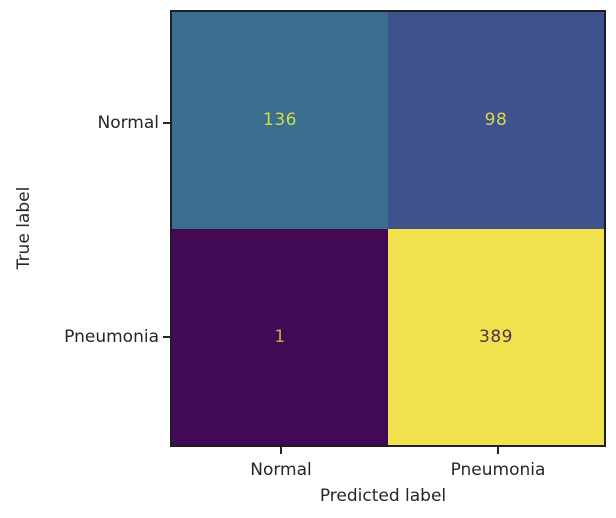 The width and height of the screenshot is (616, 518). Describe the element at coordinates (281, 470) in the screenshot. I see `x-tick-label-normal: Normal` at that location.